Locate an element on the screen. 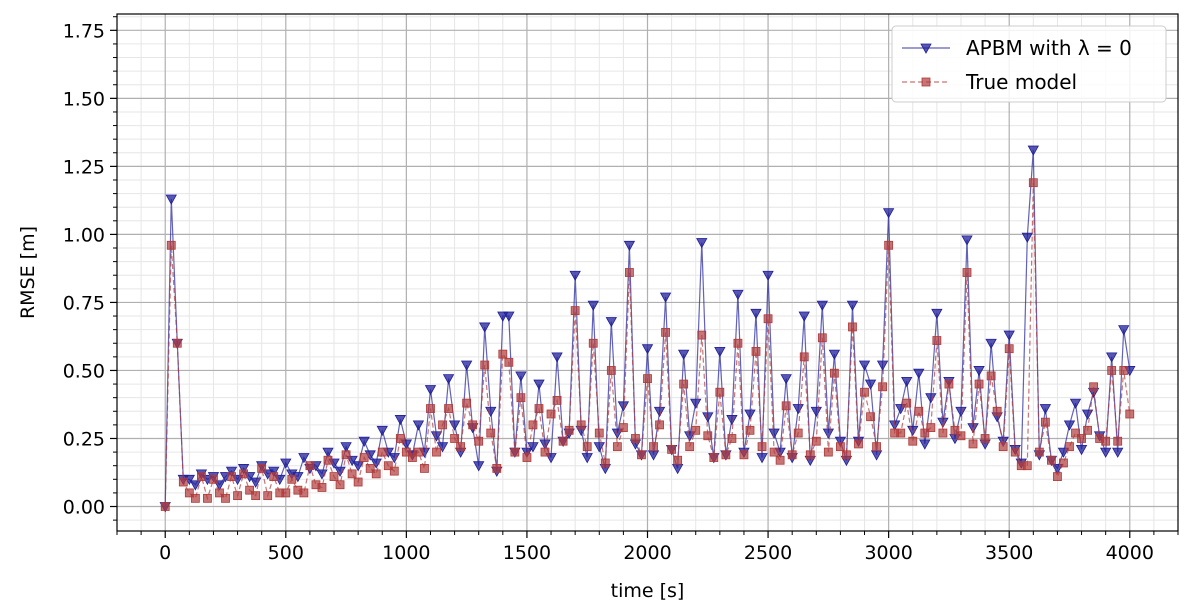  x-tick-label: 0 is located at coordinates (165, 553).